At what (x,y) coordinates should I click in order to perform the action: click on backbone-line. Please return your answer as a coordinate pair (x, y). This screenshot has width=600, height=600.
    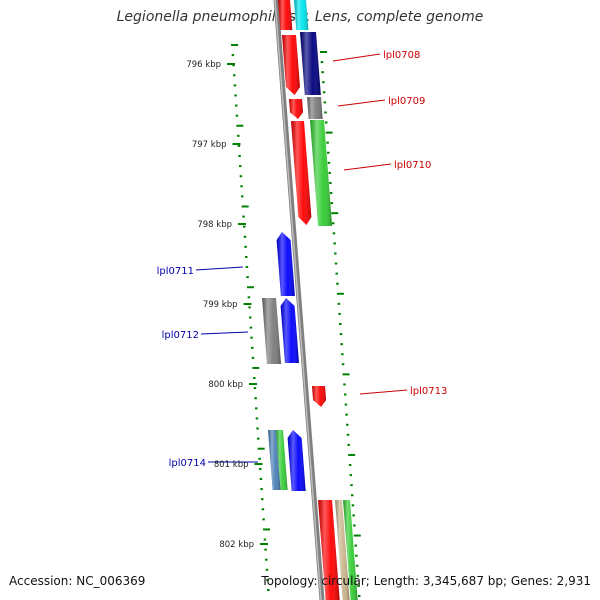
    Looking at the image, I should click on (299, 300).